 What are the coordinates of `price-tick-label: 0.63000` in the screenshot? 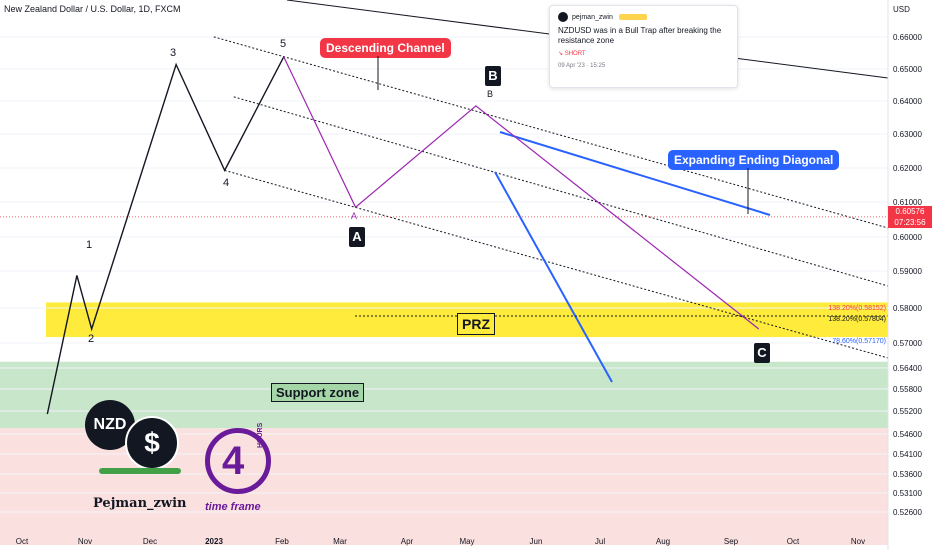 It's located at (907, 134).